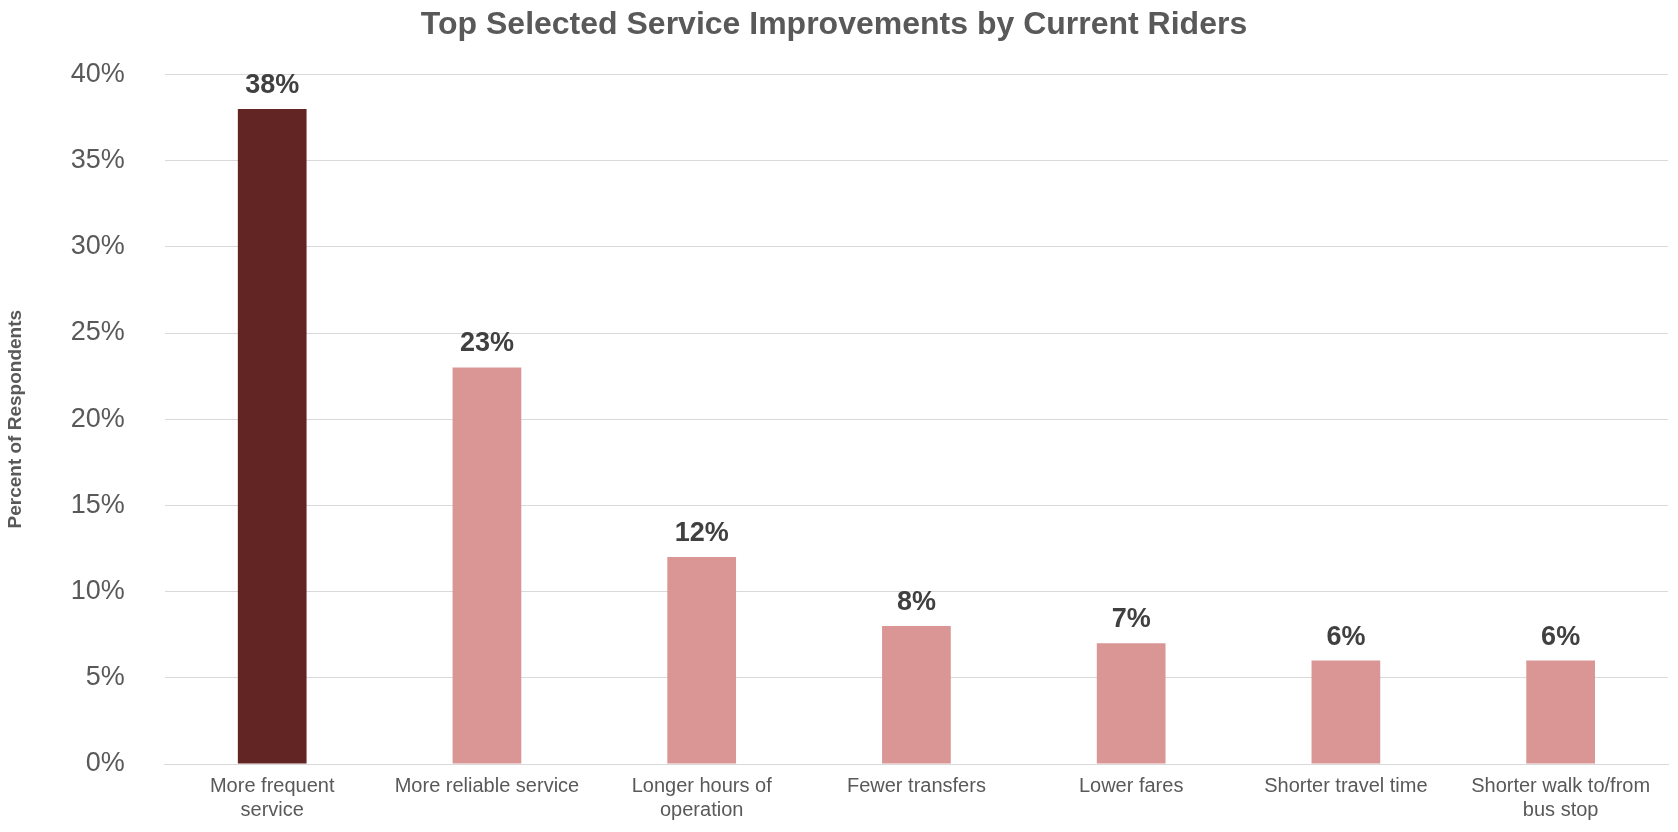  I want to click on data-label: 23%, so click(486, 342).